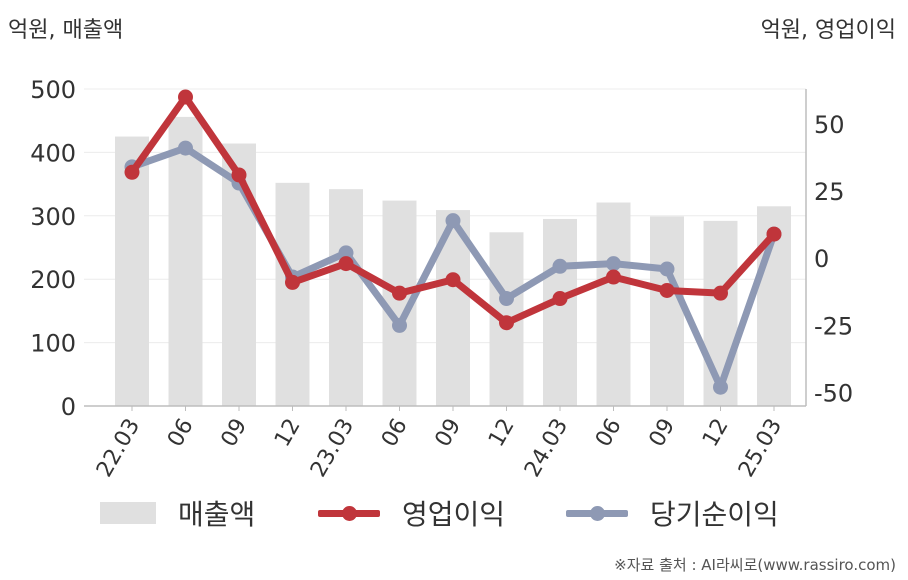 The width and height of the screenshot is (908, 580). I want to click on left-axis-tick-label: 300, so click(53, 217).